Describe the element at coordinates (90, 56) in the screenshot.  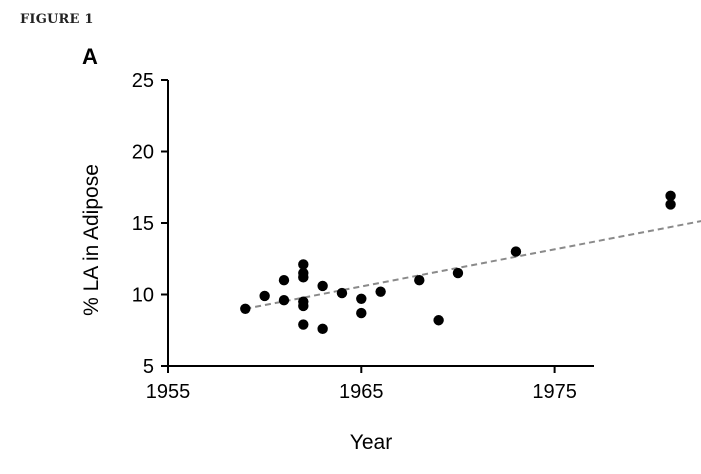
I see `panel-label: A` at that location.